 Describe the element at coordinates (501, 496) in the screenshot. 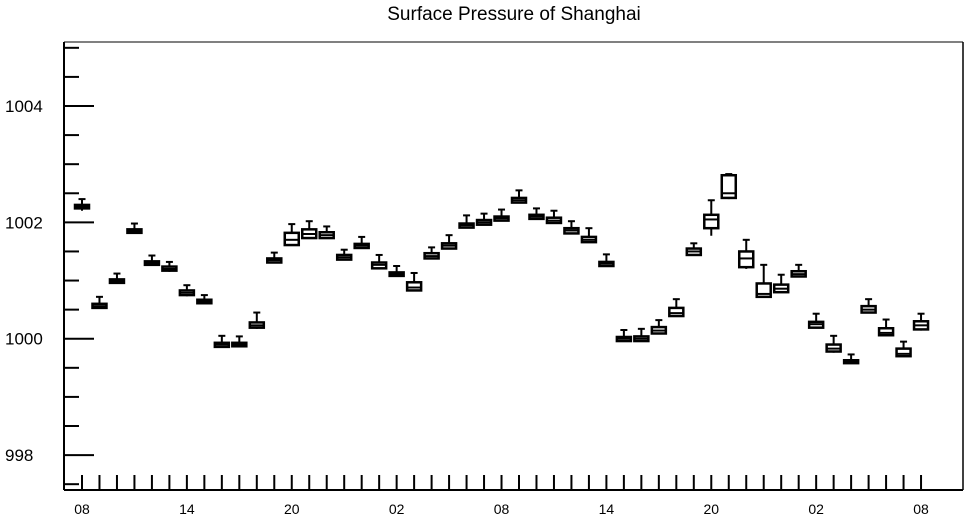

I see `x-axis: 08 14 20 02 08 14 20 02 08` at that location.